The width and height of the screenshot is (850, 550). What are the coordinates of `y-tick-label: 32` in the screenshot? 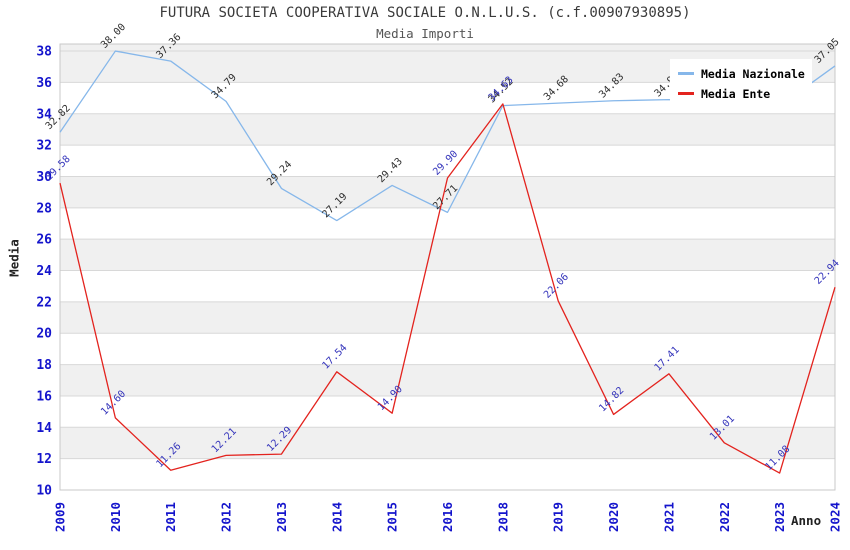 It's located at (44, 146).